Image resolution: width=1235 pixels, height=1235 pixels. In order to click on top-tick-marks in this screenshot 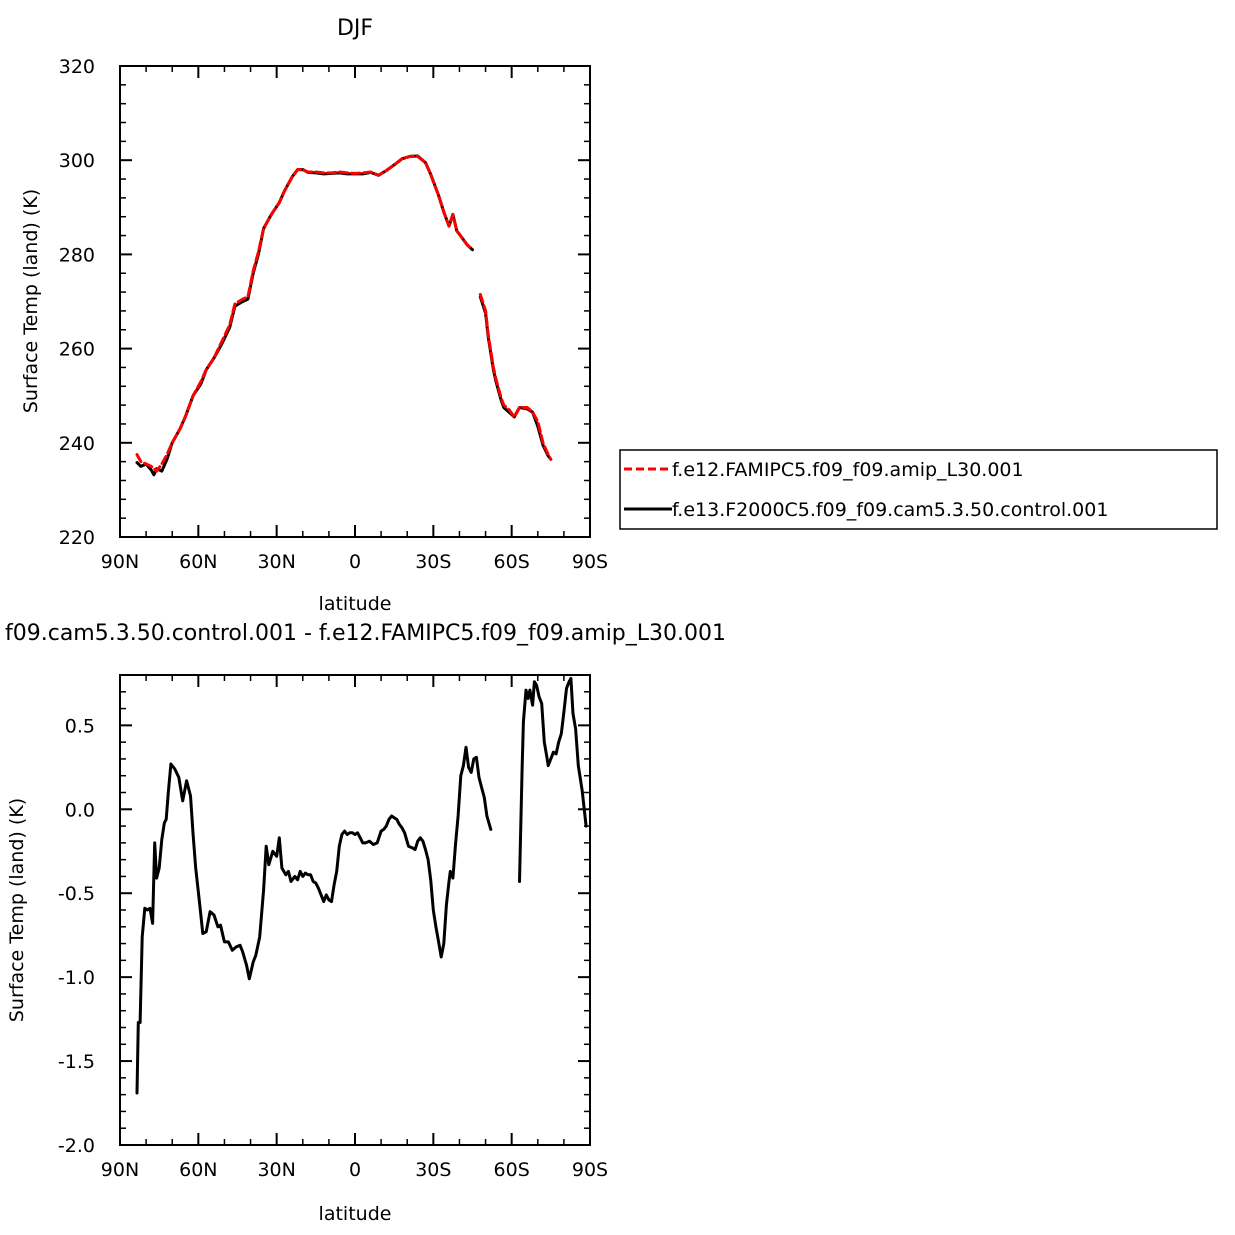, I will do `click(355, 301)`.